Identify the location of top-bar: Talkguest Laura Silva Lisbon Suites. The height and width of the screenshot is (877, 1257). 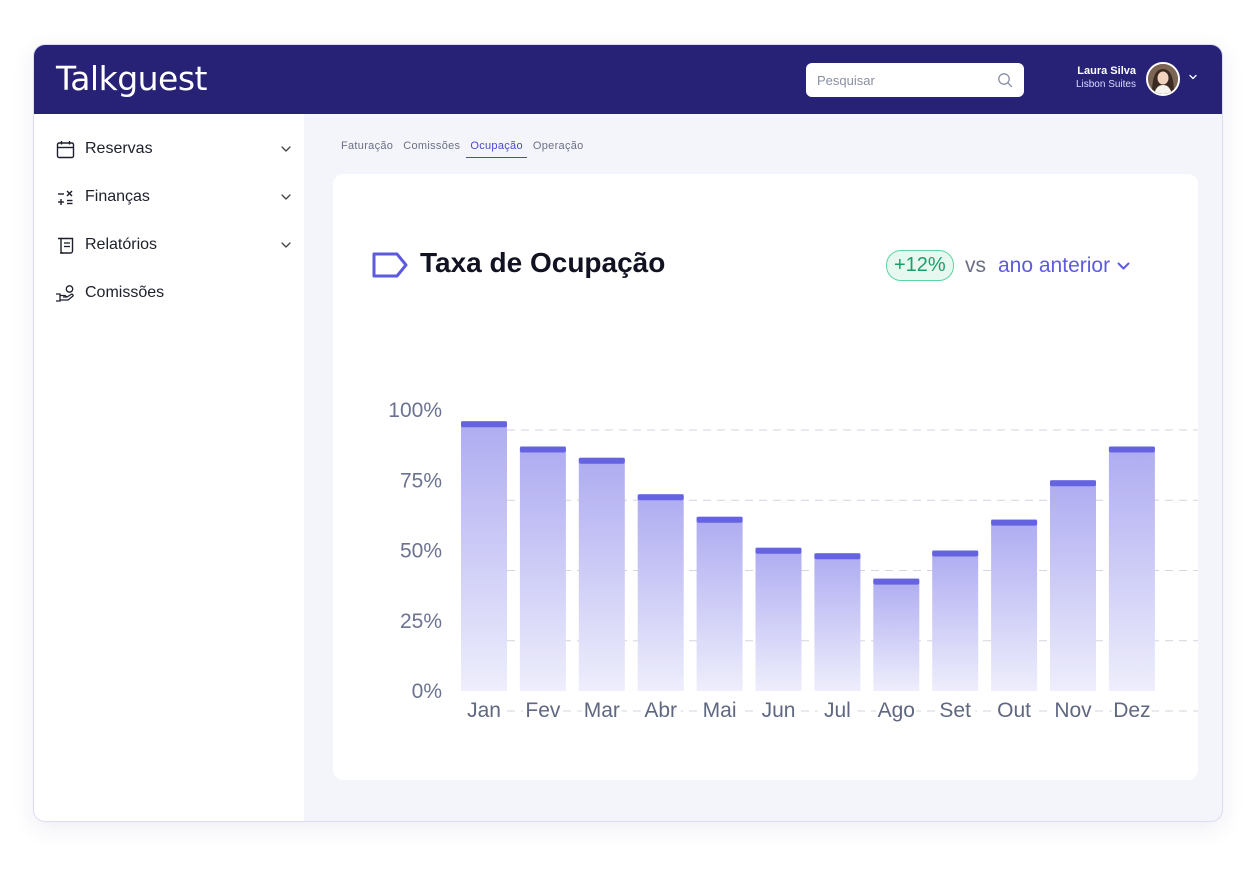
(628, 79).